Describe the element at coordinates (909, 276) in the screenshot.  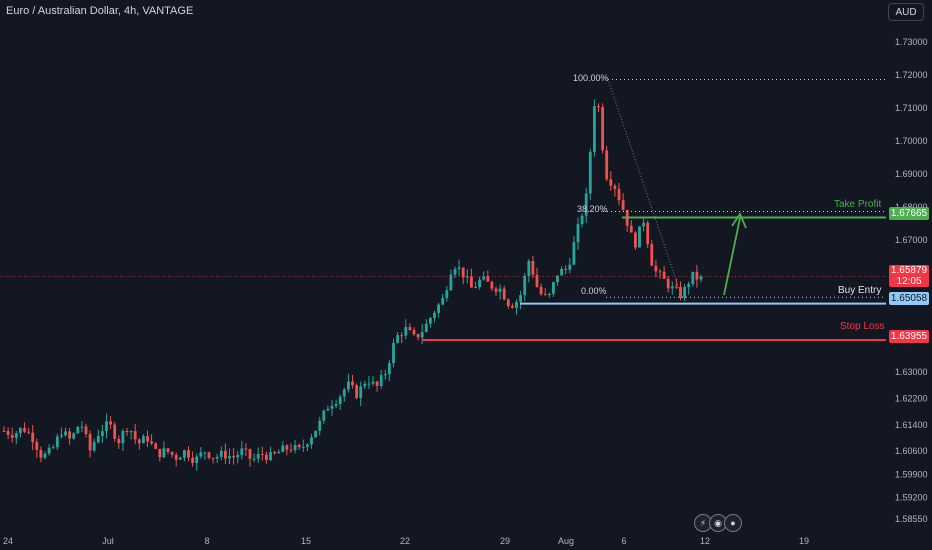
I see `current-price-badge: 1.65879 12:05` at that location.